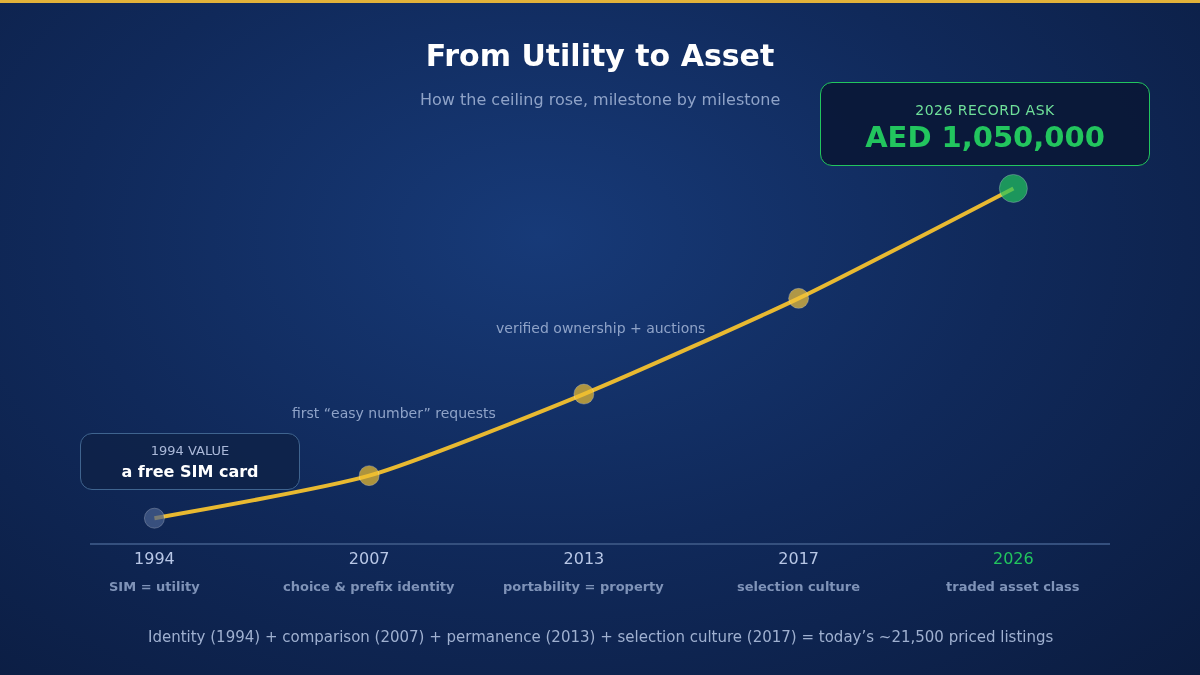 Image resolution: width=1200 pixels, height=675 pixels. What do you see at coordinates (369, 586) in the screenshot?
I see `text: choice & prefix identity` at bounding box center [369, 586].